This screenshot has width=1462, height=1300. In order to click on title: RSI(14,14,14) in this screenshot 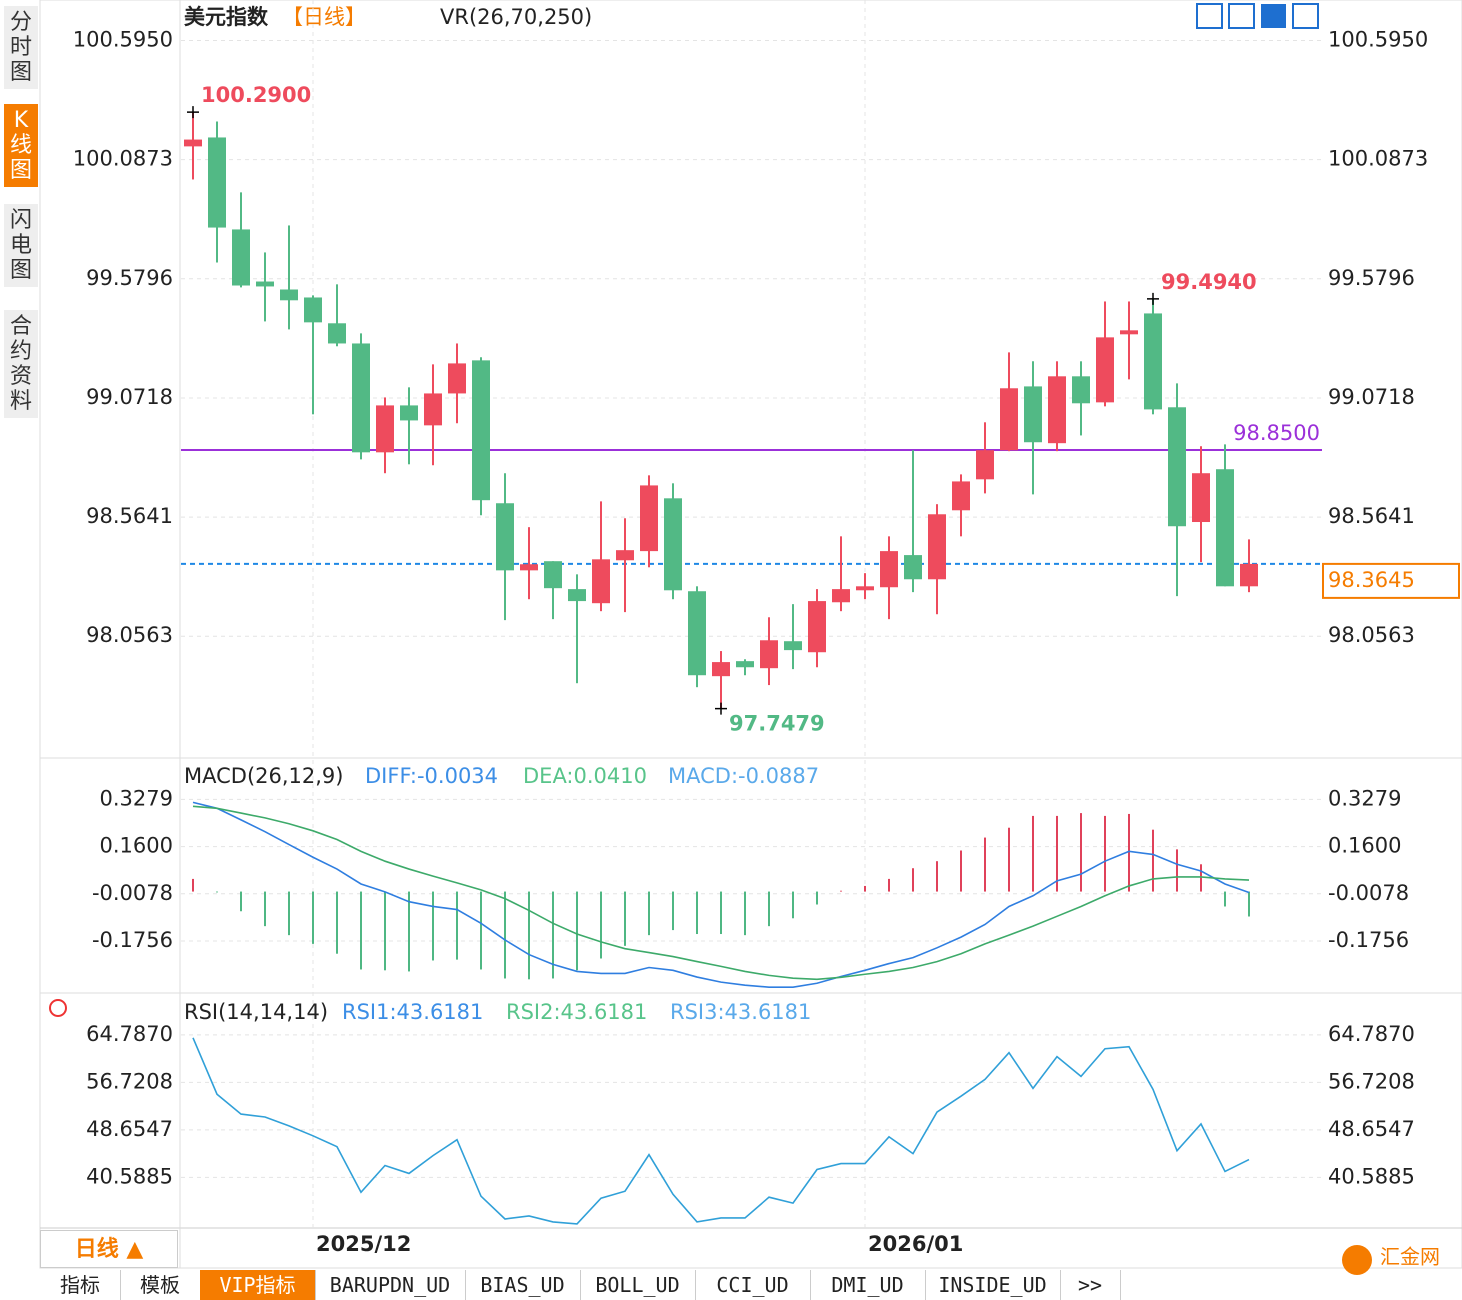, I will do `click(256, 1012)`.